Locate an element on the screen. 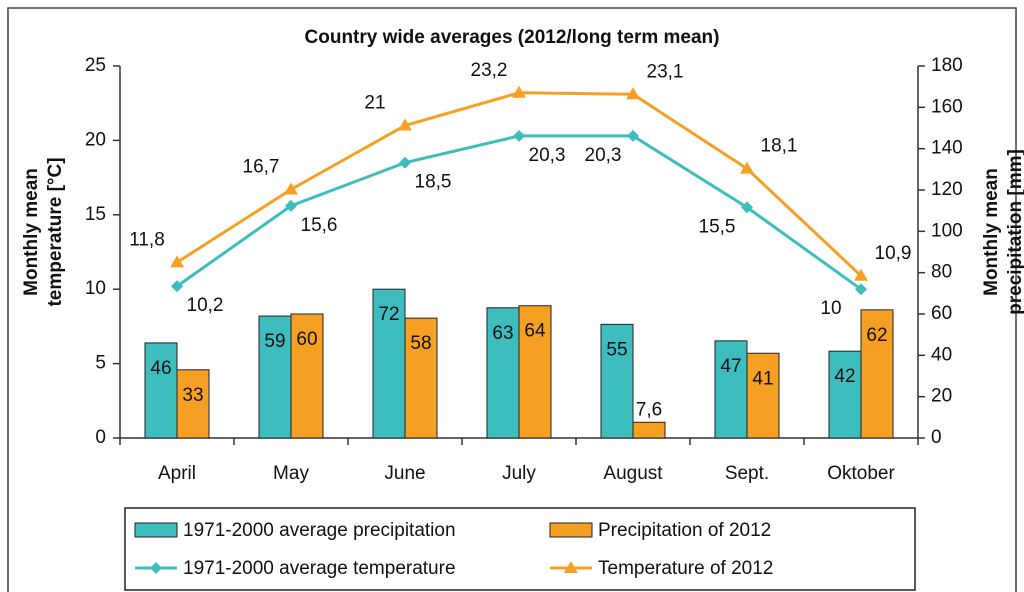 This screenshot has height=592, width=1024. legend-label: 1971-2000 average temperature is located at coordinates (319, 568).